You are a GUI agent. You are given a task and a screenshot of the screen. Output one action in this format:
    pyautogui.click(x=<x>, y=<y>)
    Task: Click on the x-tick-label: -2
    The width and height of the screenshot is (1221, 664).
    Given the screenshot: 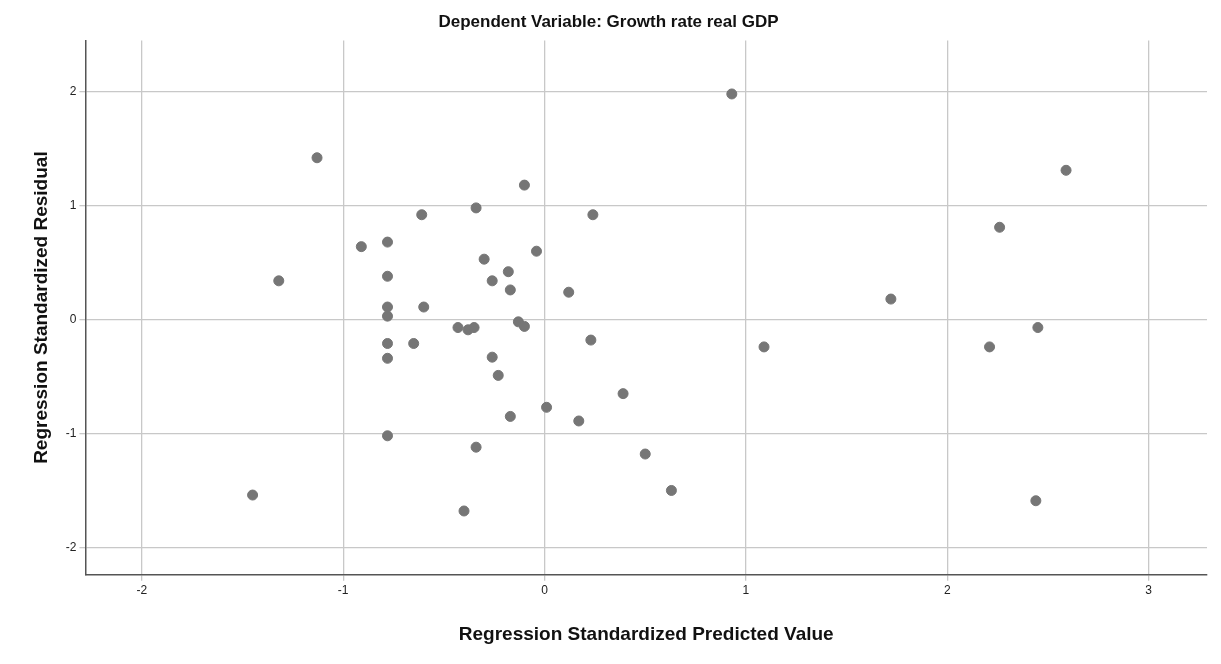 What is the action you would take?
    pyautogui.click(x=142, y=590)
    